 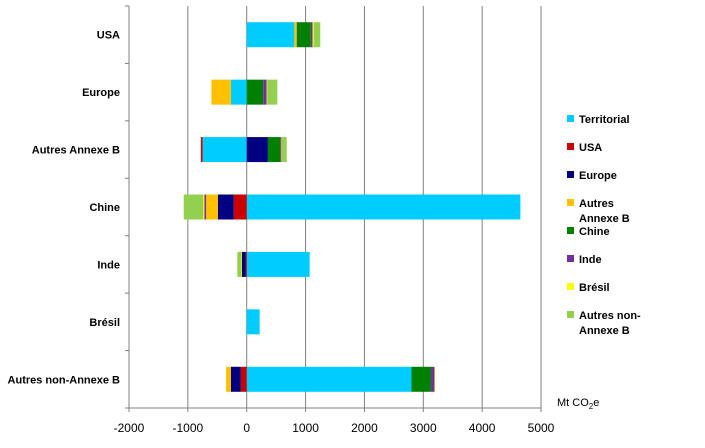 I want to click on legend-label: USA, so click(x=590, y=148).